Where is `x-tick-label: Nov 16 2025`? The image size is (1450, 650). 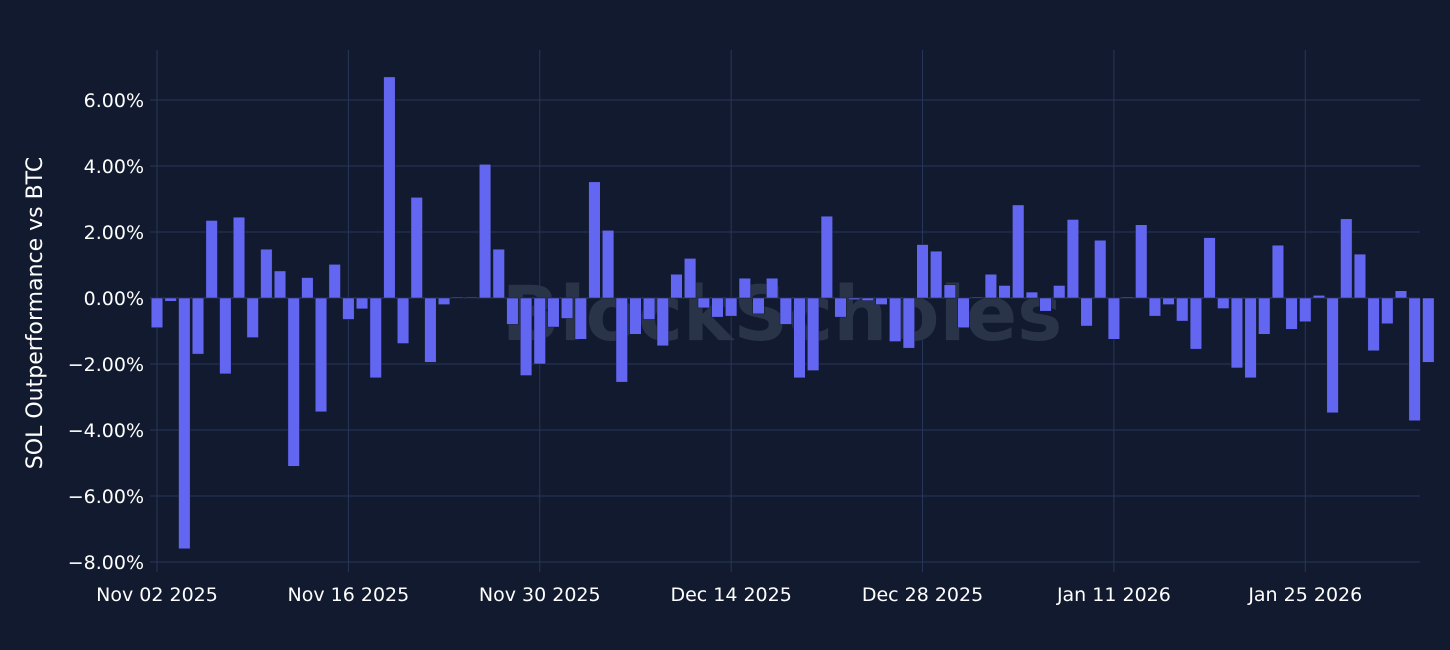
x-tick-label: Nov 16 2025 is located at coordinates (349, 595).